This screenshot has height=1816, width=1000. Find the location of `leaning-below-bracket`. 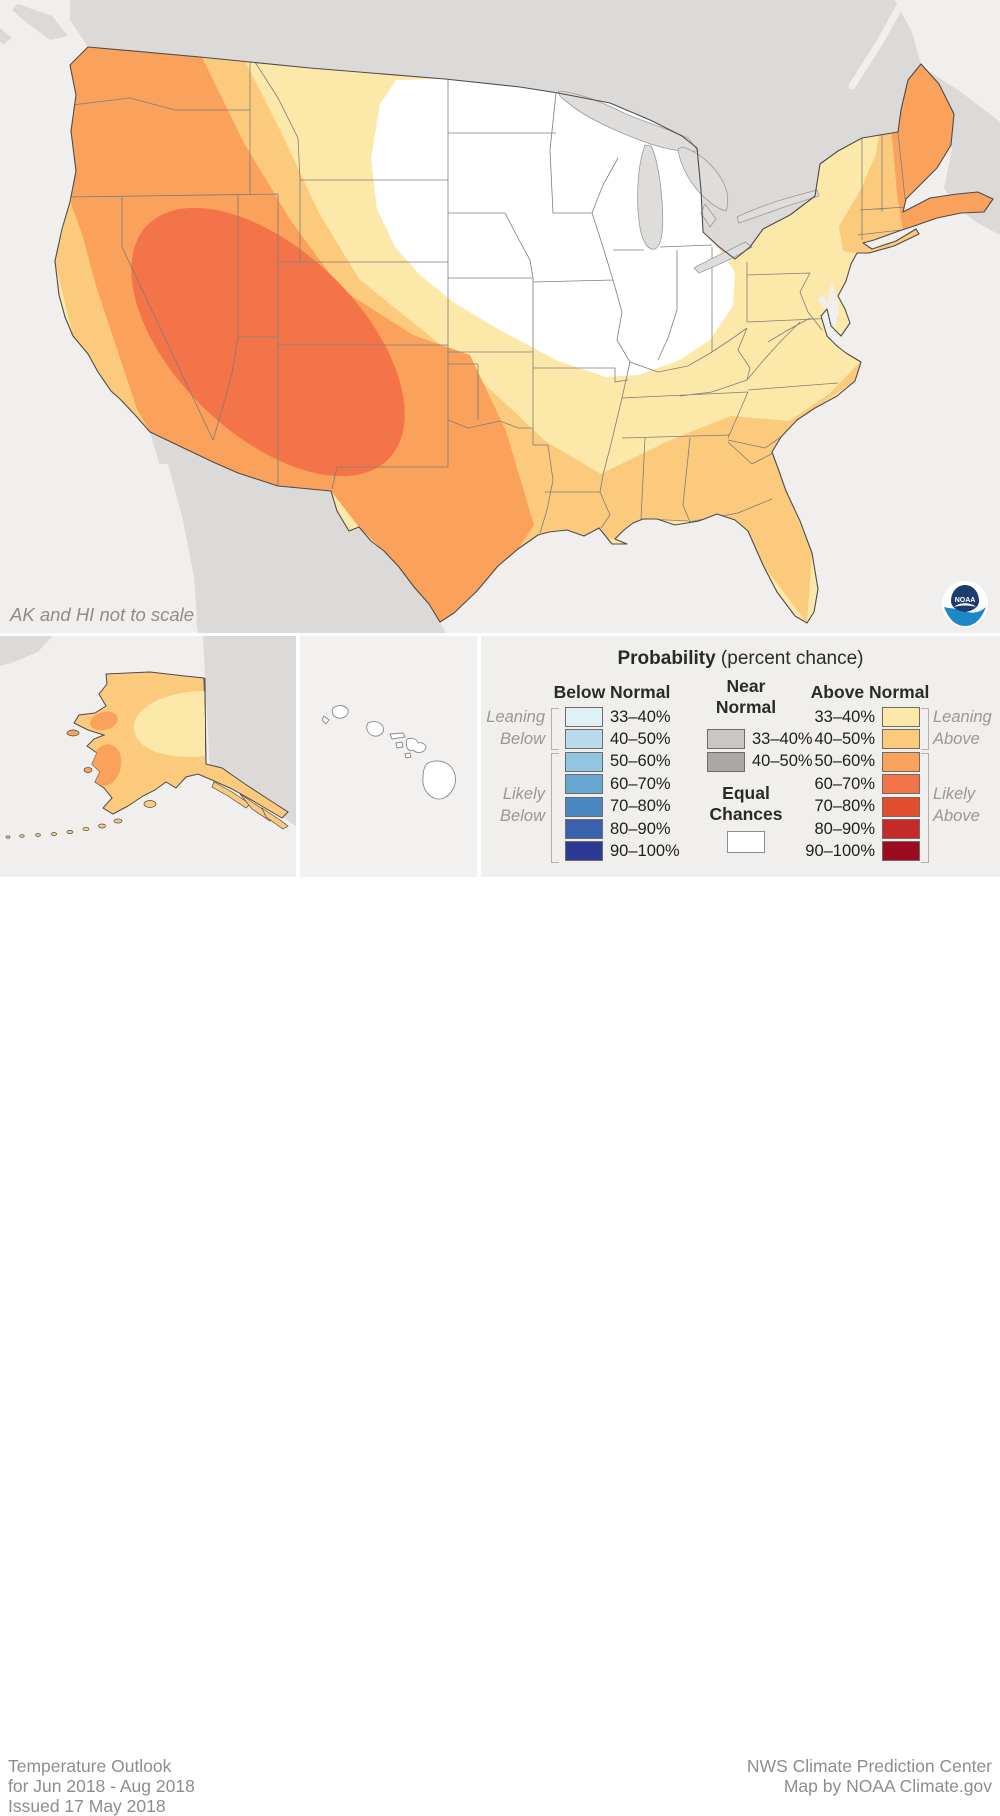

leaning-below-bracket is located at coordinates (555, 729).